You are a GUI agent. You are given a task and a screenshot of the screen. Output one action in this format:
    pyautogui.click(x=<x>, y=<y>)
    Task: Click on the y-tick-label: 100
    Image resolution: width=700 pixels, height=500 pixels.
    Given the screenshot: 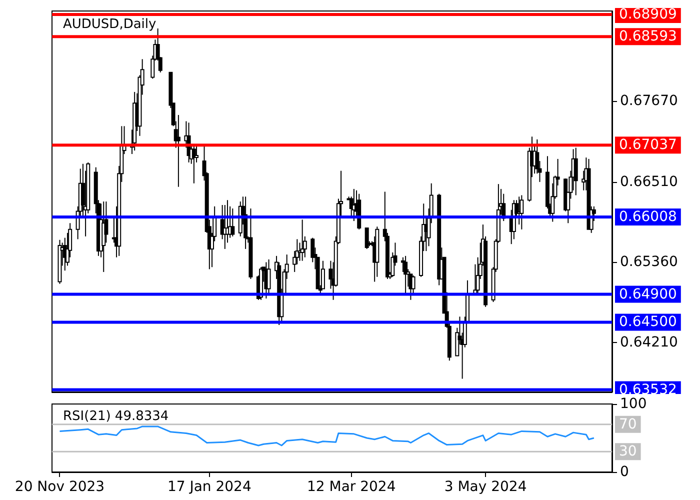 What is the action you would take?
    pyautogui.click(x=633, y=404)
    